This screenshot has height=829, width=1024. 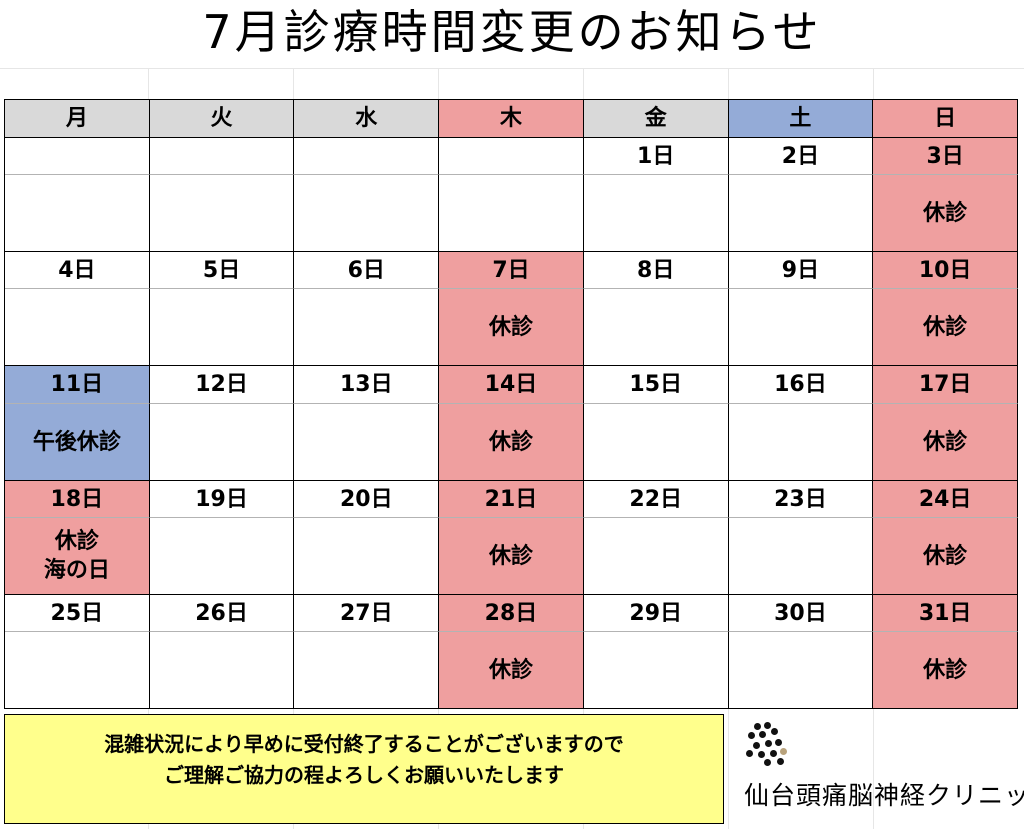 What do you see at coordinates (945, 385) in the screenshot?
I see `date-cell: 17日` at bounding box center [945, 385].